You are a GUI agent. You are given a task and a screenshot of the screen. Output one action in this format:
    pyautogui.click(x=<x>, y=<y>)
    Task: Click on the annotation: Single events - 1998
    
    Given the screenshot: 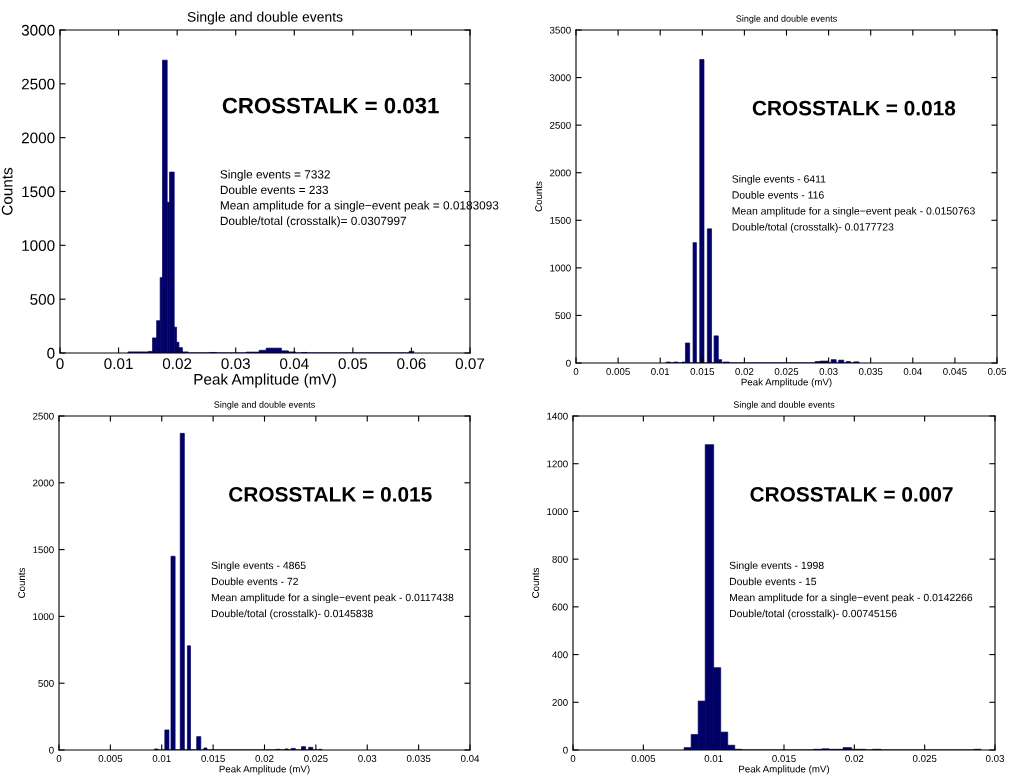 What is the action you would take?
    pyautogui.click(x=776, y=566)
    